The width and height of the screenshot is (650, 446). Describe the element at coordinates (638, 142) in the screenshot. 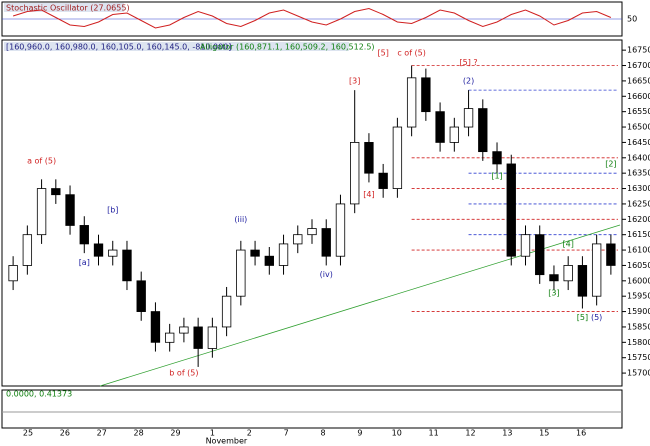

I see `y-tick-label: 16450` at that location.